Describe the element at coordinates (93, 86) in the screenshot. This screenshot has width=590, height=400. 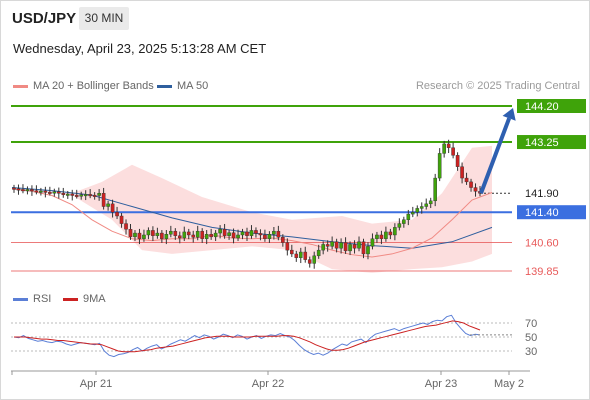
I see `legend-ma20-label: MA 20 + Bollinger Bands` at that location.